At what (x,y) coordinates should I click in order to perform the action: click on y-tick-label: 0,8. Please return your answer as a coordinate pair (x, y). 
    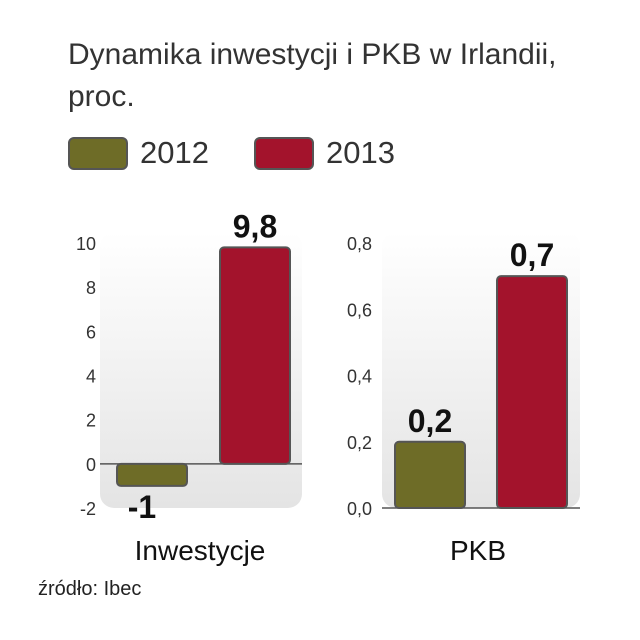
    Looking at the image, I should click on (359, 244).